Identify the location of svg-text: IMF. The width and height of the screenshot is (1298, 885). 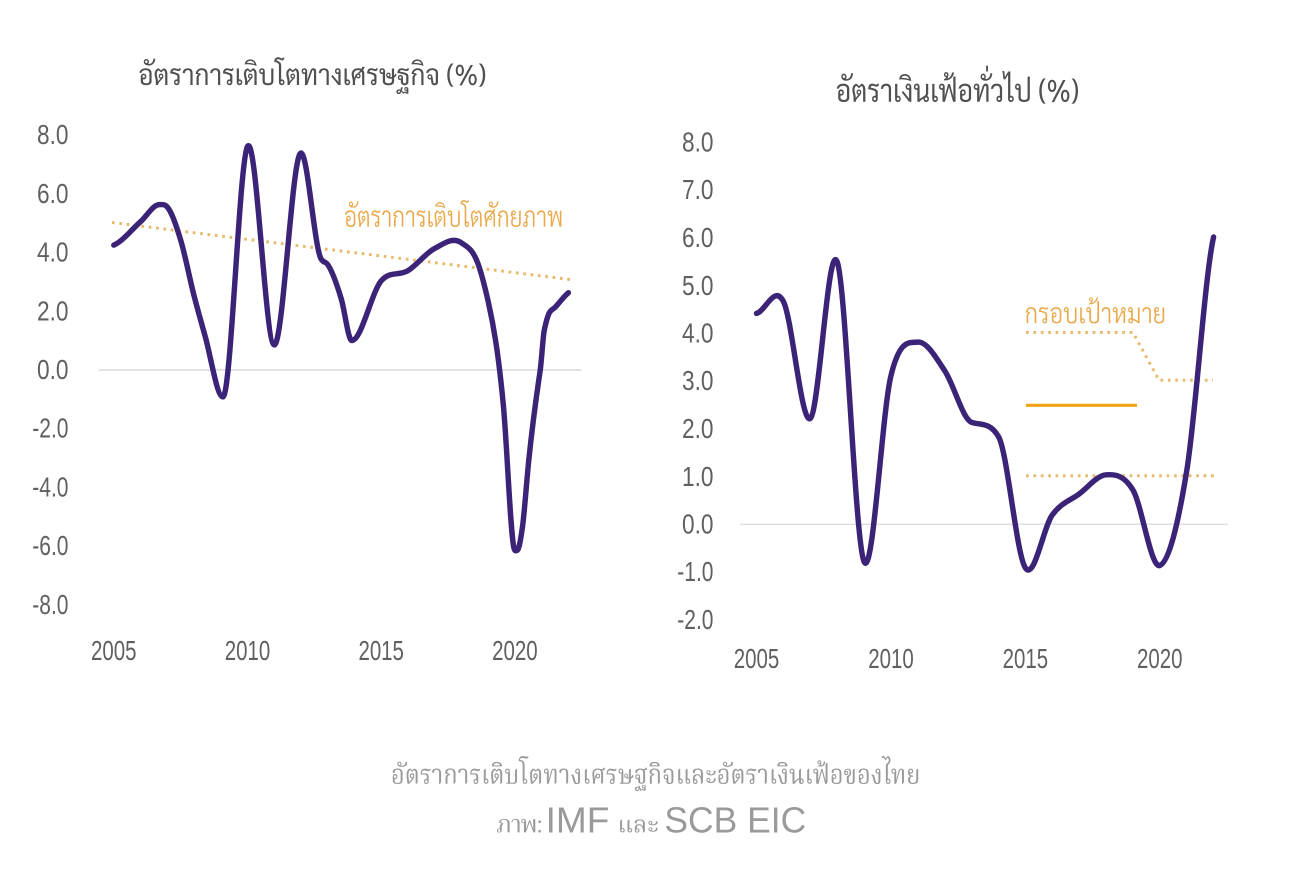
(578, 820).